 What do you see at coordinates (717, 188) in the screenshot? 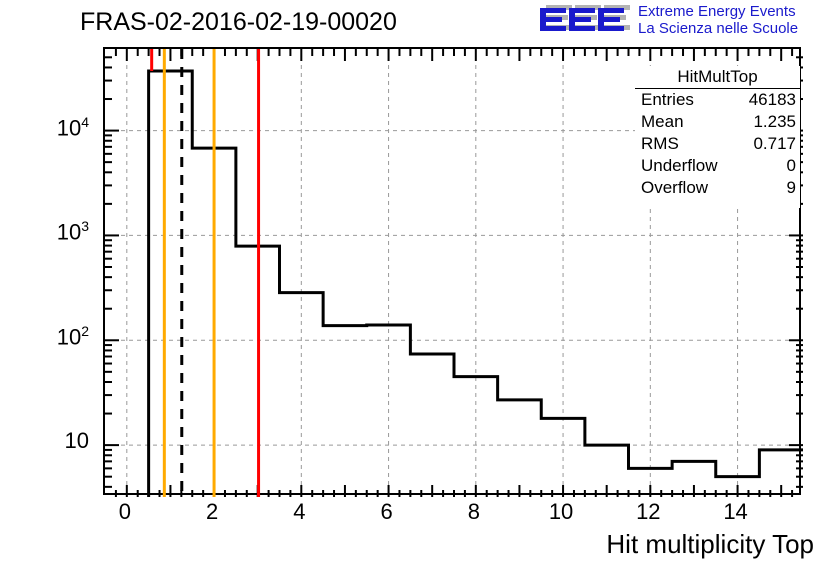
I see `stats-row: Overflow 9` at bounding box center [717, 188].